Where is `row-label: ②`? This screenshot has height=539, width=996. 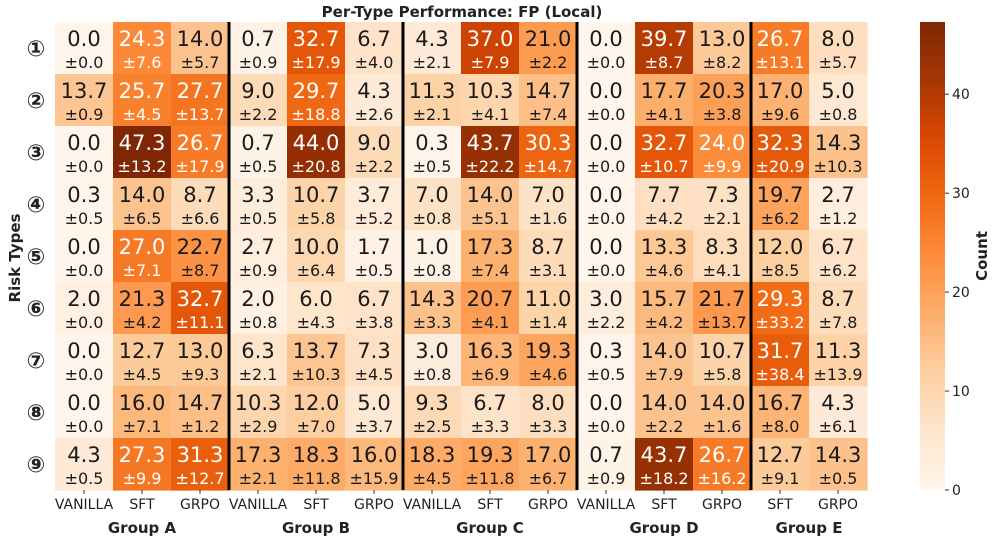 row-label: ② is located at coordinates (36, 101).